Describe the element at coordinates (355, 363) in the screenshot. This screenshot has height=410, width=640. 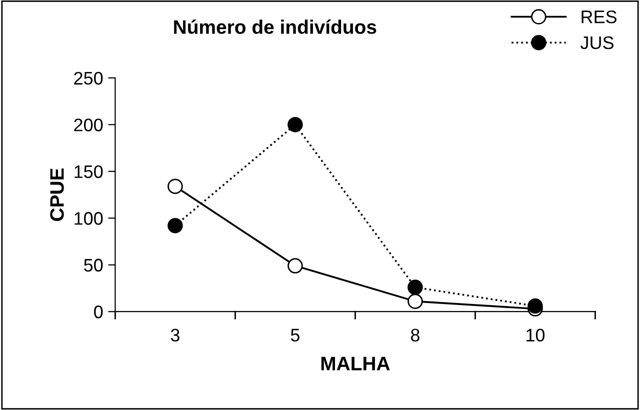
I see `x-axis-title: MALHA` at that location.